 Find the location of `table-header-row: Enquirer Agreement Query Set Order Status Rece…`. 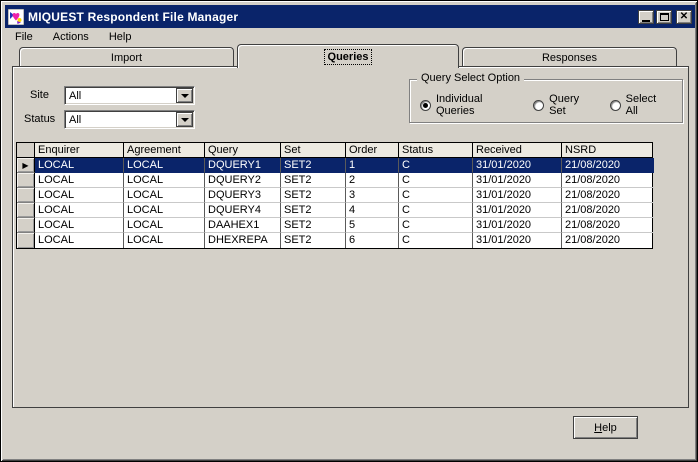

table-header-row: Enquirer Agreement Query Set Order Status Rece… is located at coordinates (334, 150).